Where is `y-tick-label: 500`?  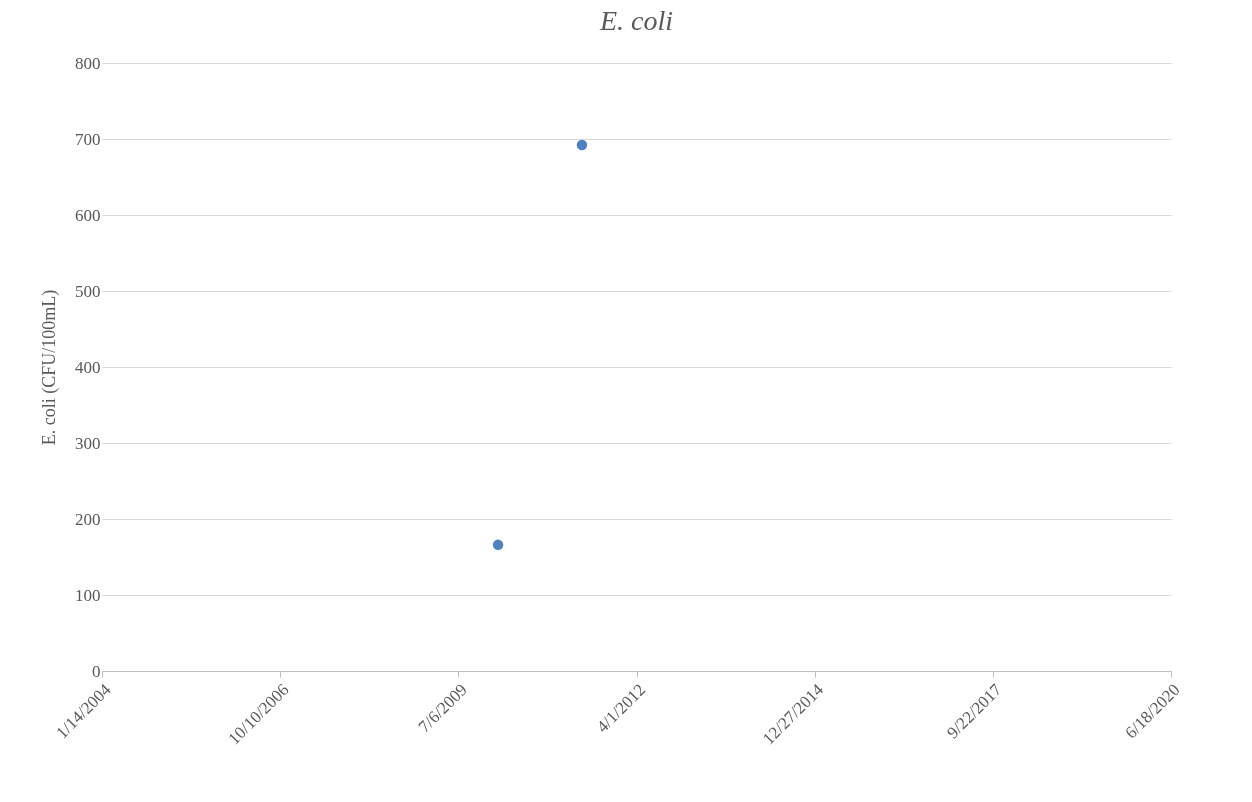 y-tick-label: 500 is located at coordinates (88, 291).